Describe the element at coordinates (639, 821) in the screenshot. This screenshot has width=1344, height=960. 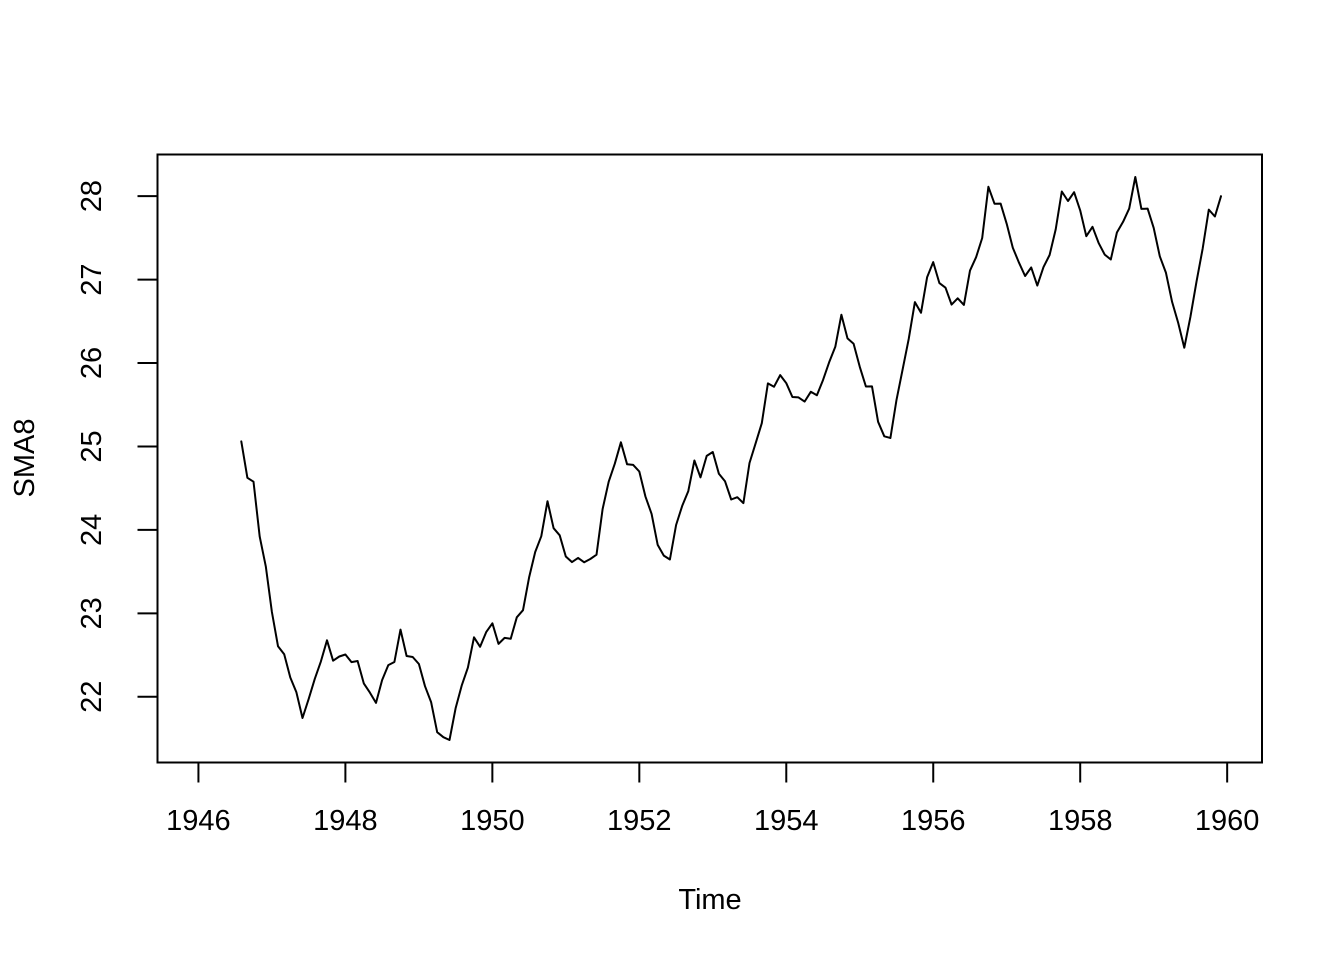
I see `x-tick-label: 1952` at that location.